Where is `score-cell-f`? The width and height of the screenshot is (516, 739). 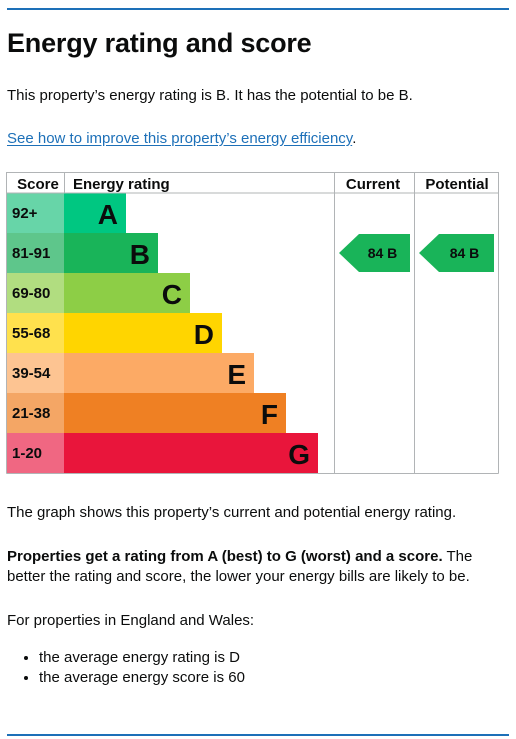
score-cell-f is located at coordinates (35, 413).